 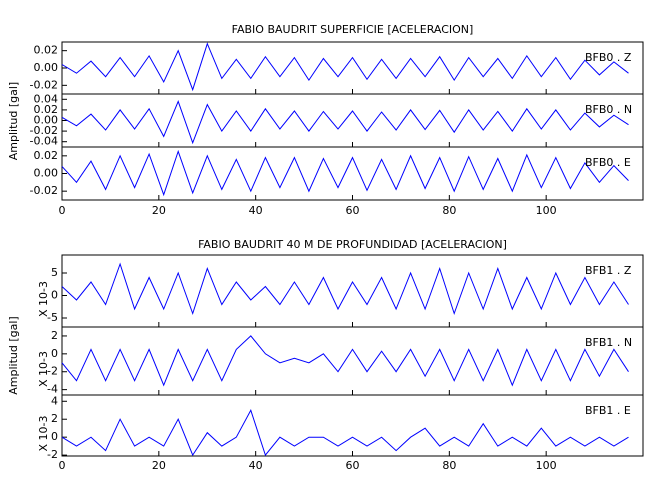 I want to click on y-tick-label: 4, so click(x=54, y=400).